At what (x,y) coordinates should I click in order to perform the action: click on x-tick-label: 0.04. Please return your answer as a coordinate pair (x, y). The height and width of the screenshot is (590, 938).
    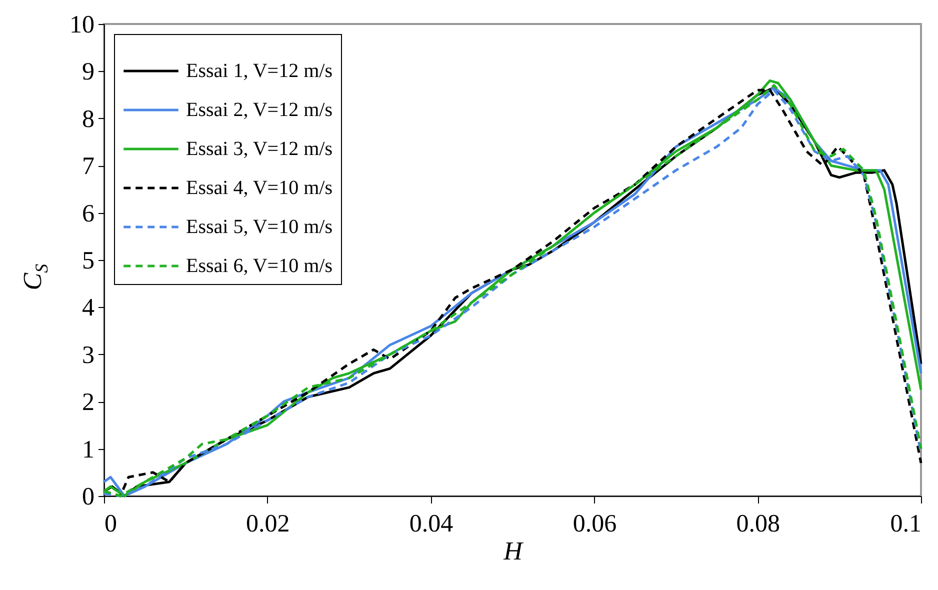
    Looking at the image, I should click on (431, 524).